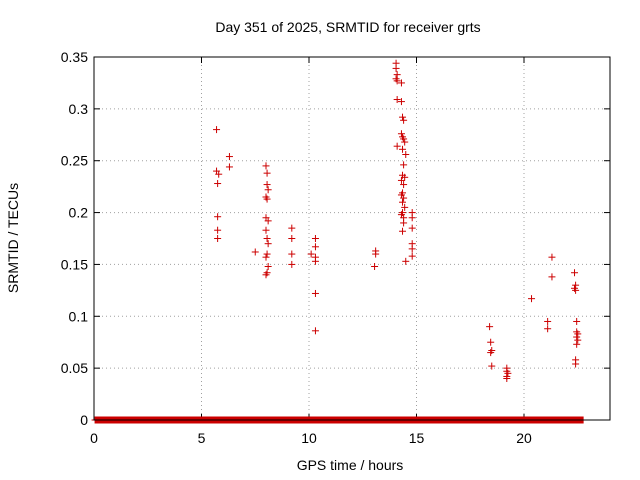  What do you see at coordinates (84, 420) in the screenshot?
I see `y-tick-label: 0` at bounding box center [84, 420].